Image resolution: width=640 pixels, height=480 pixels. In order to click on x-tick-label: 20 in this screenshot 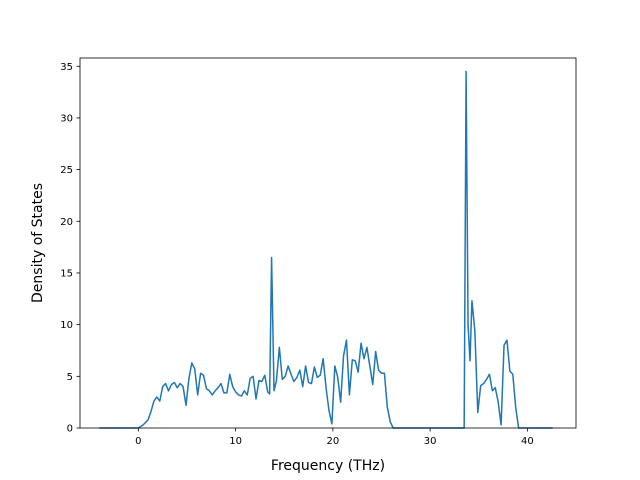, I will do `click(332, 441)`.